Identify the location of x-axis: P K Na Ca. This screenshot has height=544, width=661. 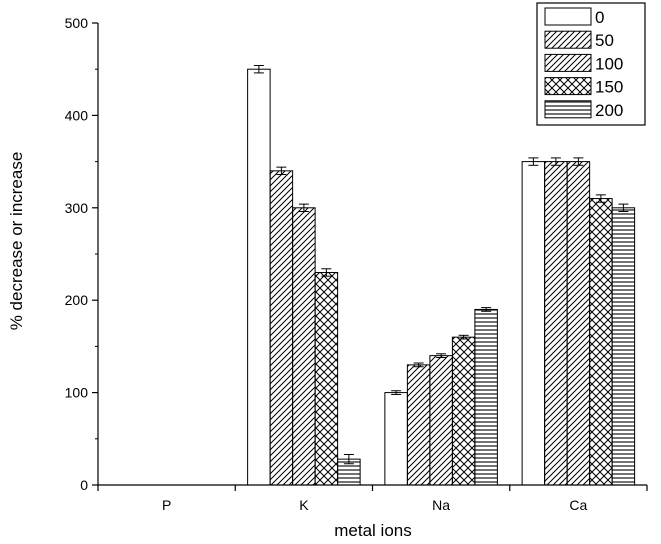
(372, 498).